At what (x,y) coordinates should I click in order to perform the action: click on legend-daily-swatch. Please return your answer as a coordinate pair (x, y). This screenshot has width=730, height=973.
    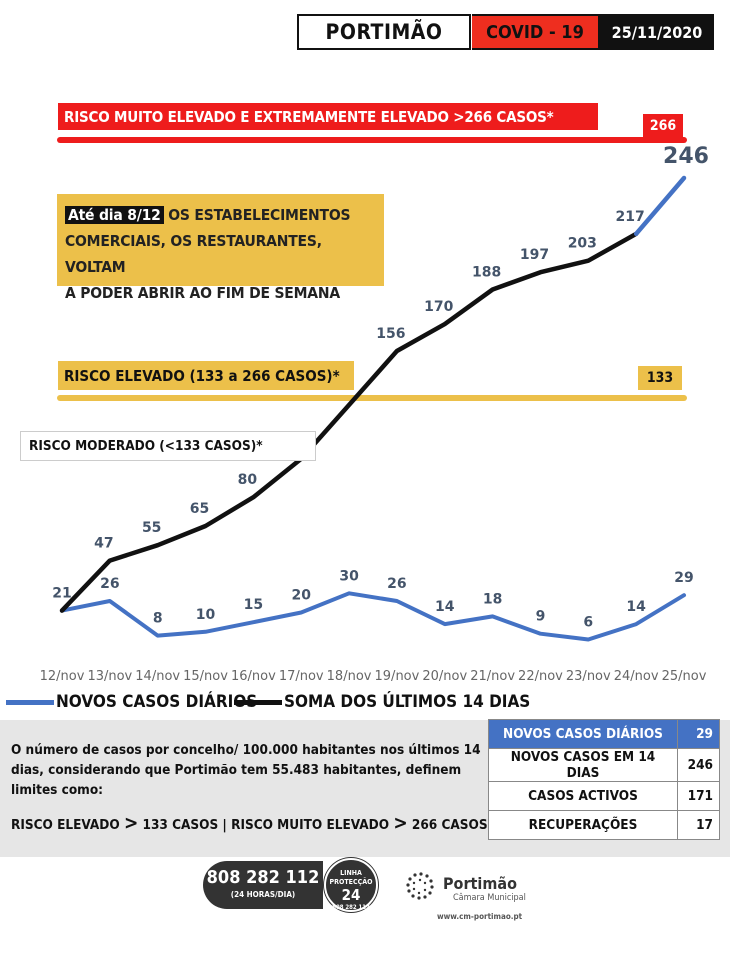
    Looking at the image, I should click on (30, 702).